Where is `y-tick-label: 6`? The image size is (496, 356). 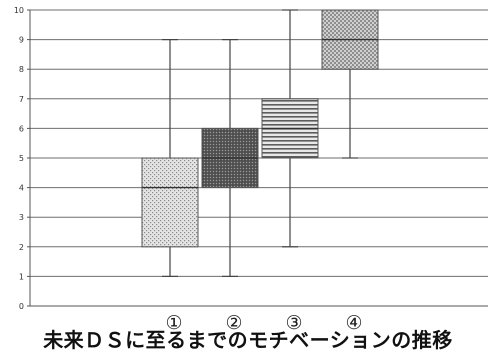 y-tick-label: 6 is located at coordinates (21, 128).